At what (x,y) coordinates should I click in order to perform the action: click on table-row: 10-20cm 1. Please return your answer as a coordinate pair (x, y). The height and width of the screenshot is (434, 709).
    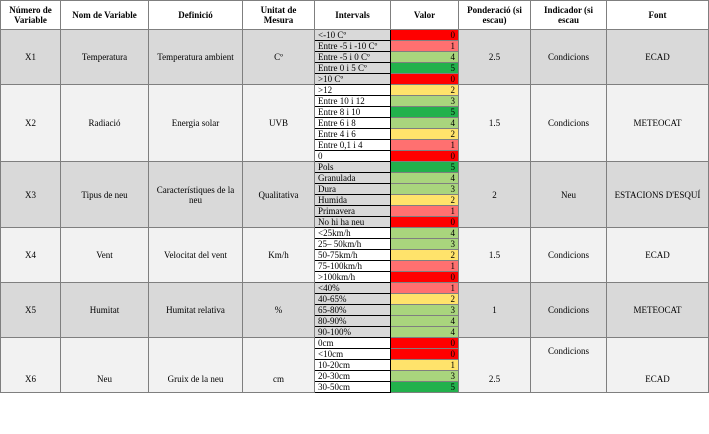
    Looking at the image, I should click on (355, 365).